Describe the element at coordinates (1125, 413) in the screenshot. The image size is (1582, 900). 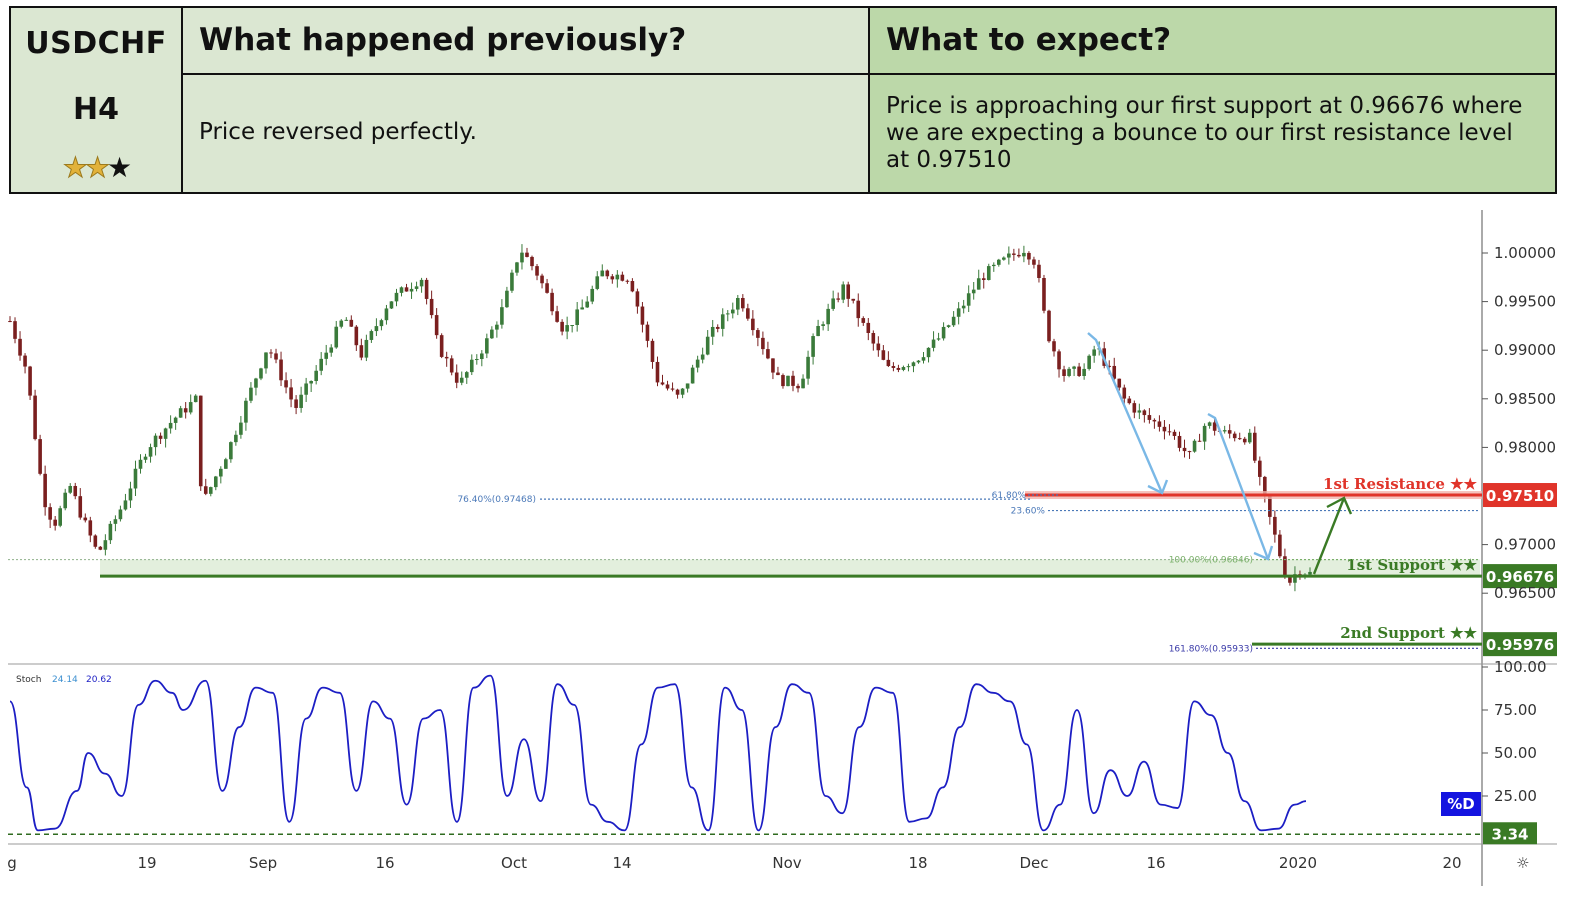
I see `swing-arrow-line` at that location.